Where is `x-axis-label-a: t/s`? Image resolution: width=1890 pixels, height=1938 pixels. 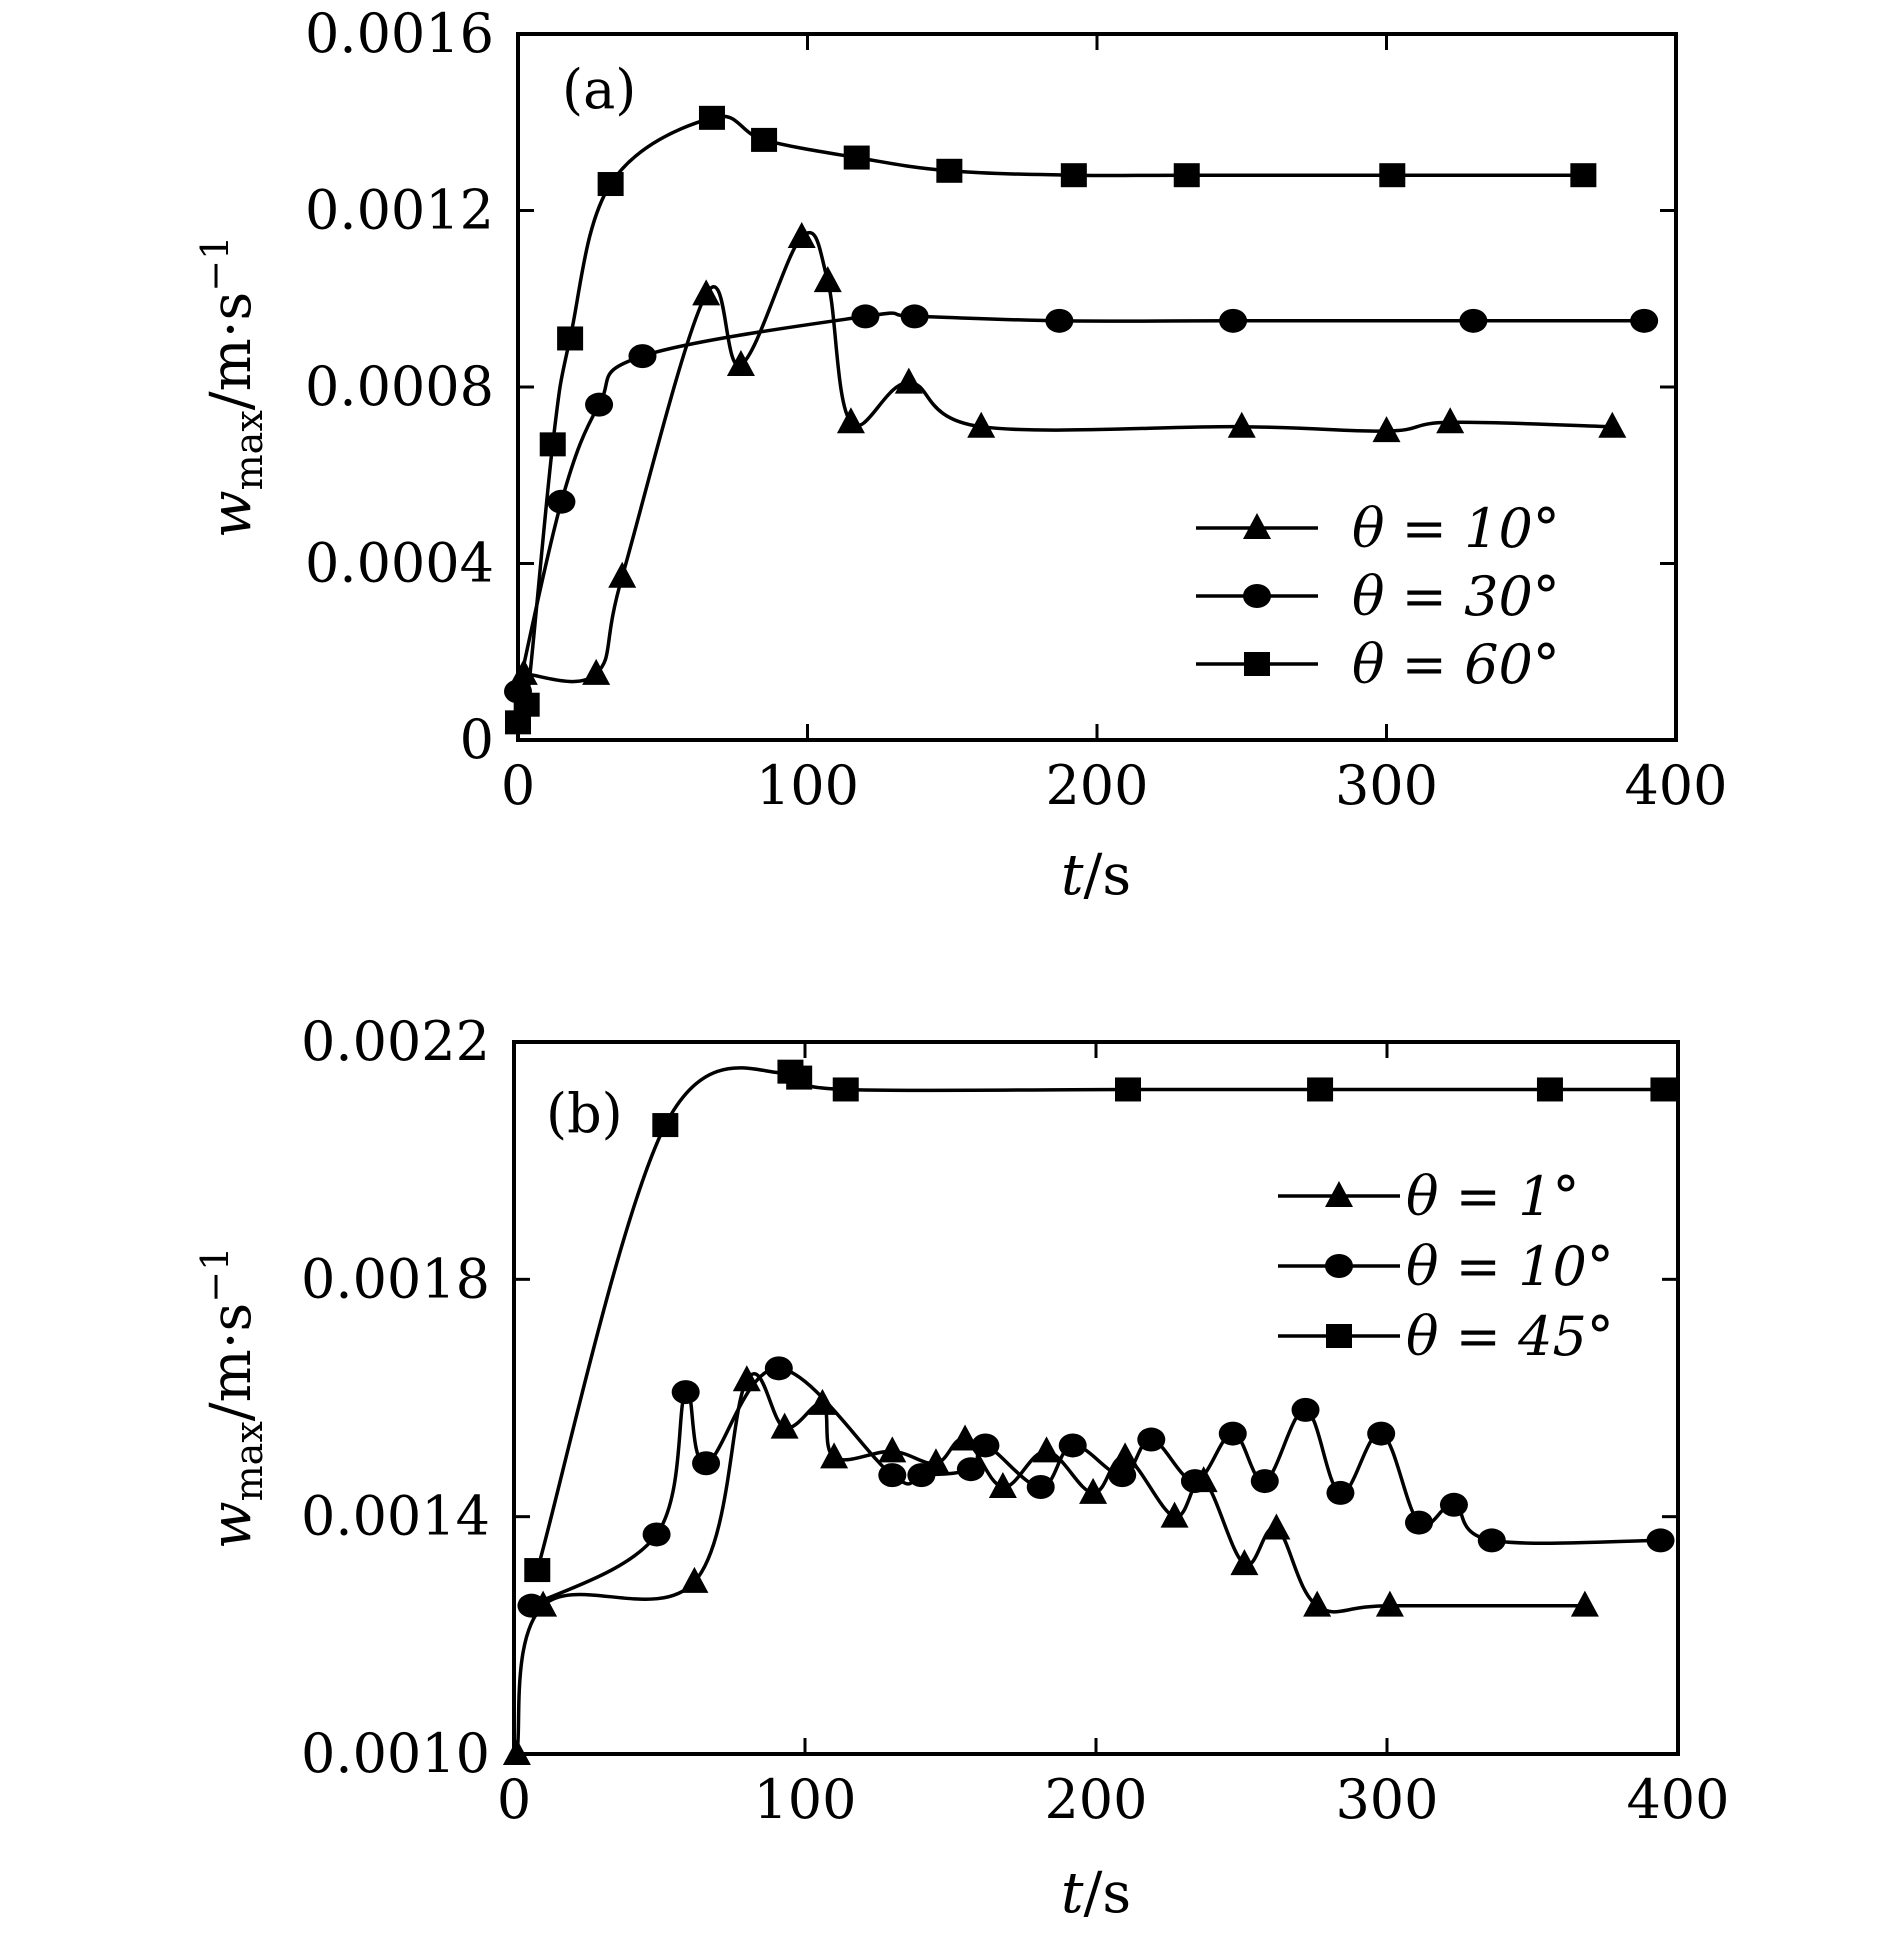
x-axis-label-a: t/s is located at coordinates (1096, 875).